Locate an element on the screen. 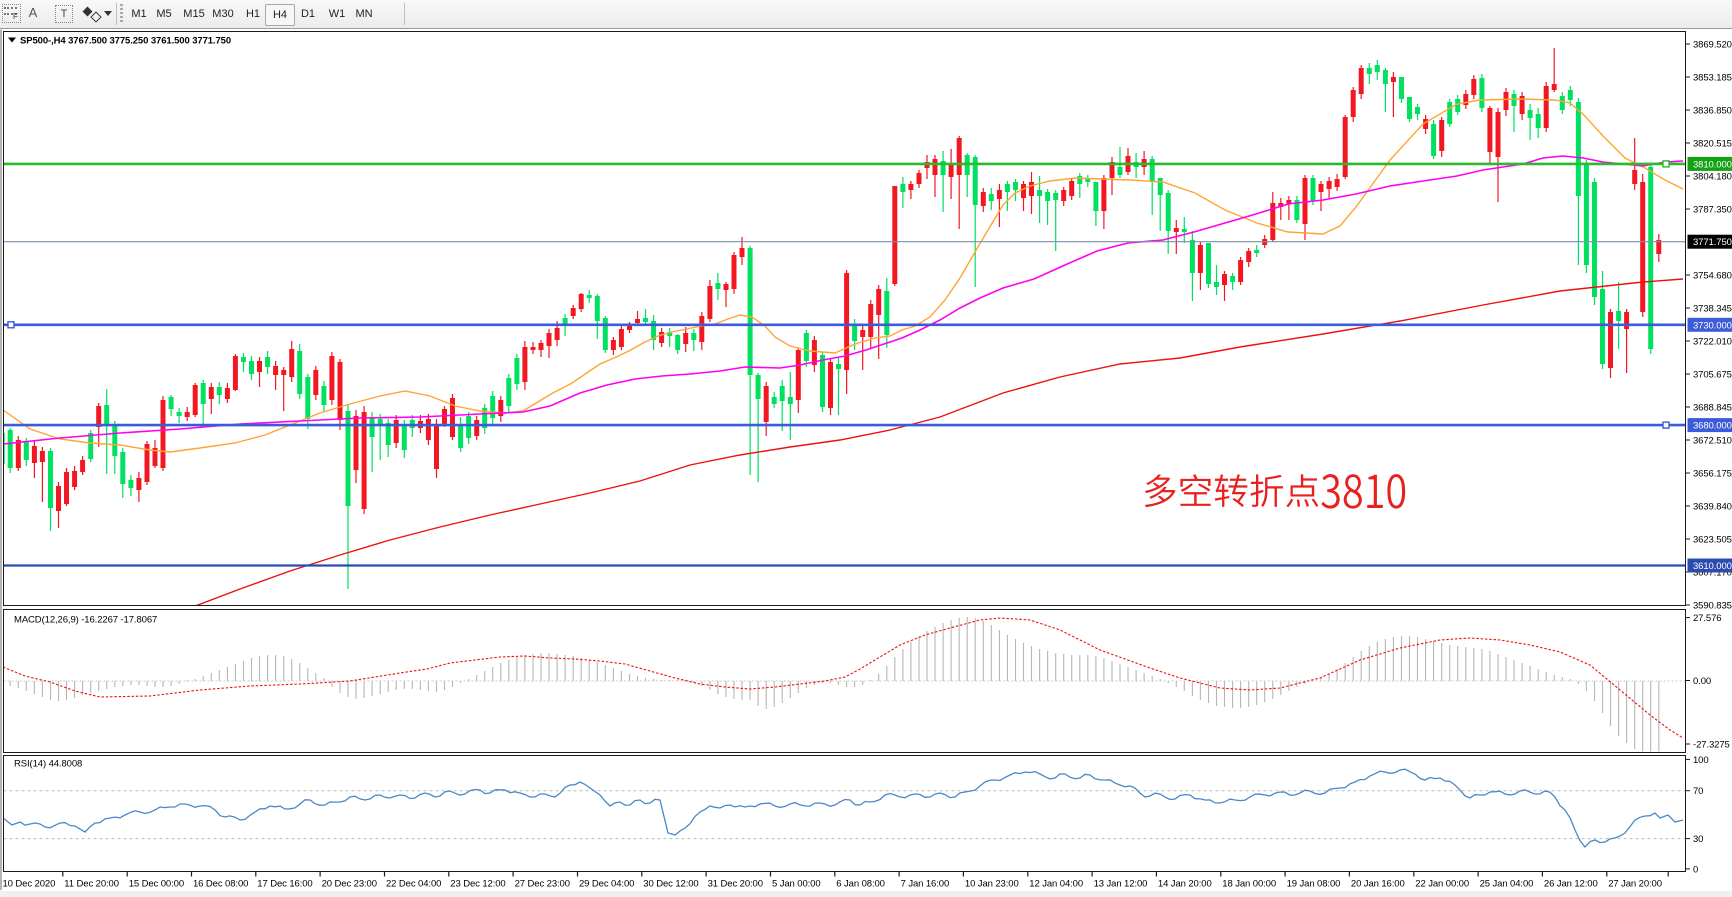 The image size is (1732, 897). svg-text: 27.576 is located at coordinates (1707, 618).